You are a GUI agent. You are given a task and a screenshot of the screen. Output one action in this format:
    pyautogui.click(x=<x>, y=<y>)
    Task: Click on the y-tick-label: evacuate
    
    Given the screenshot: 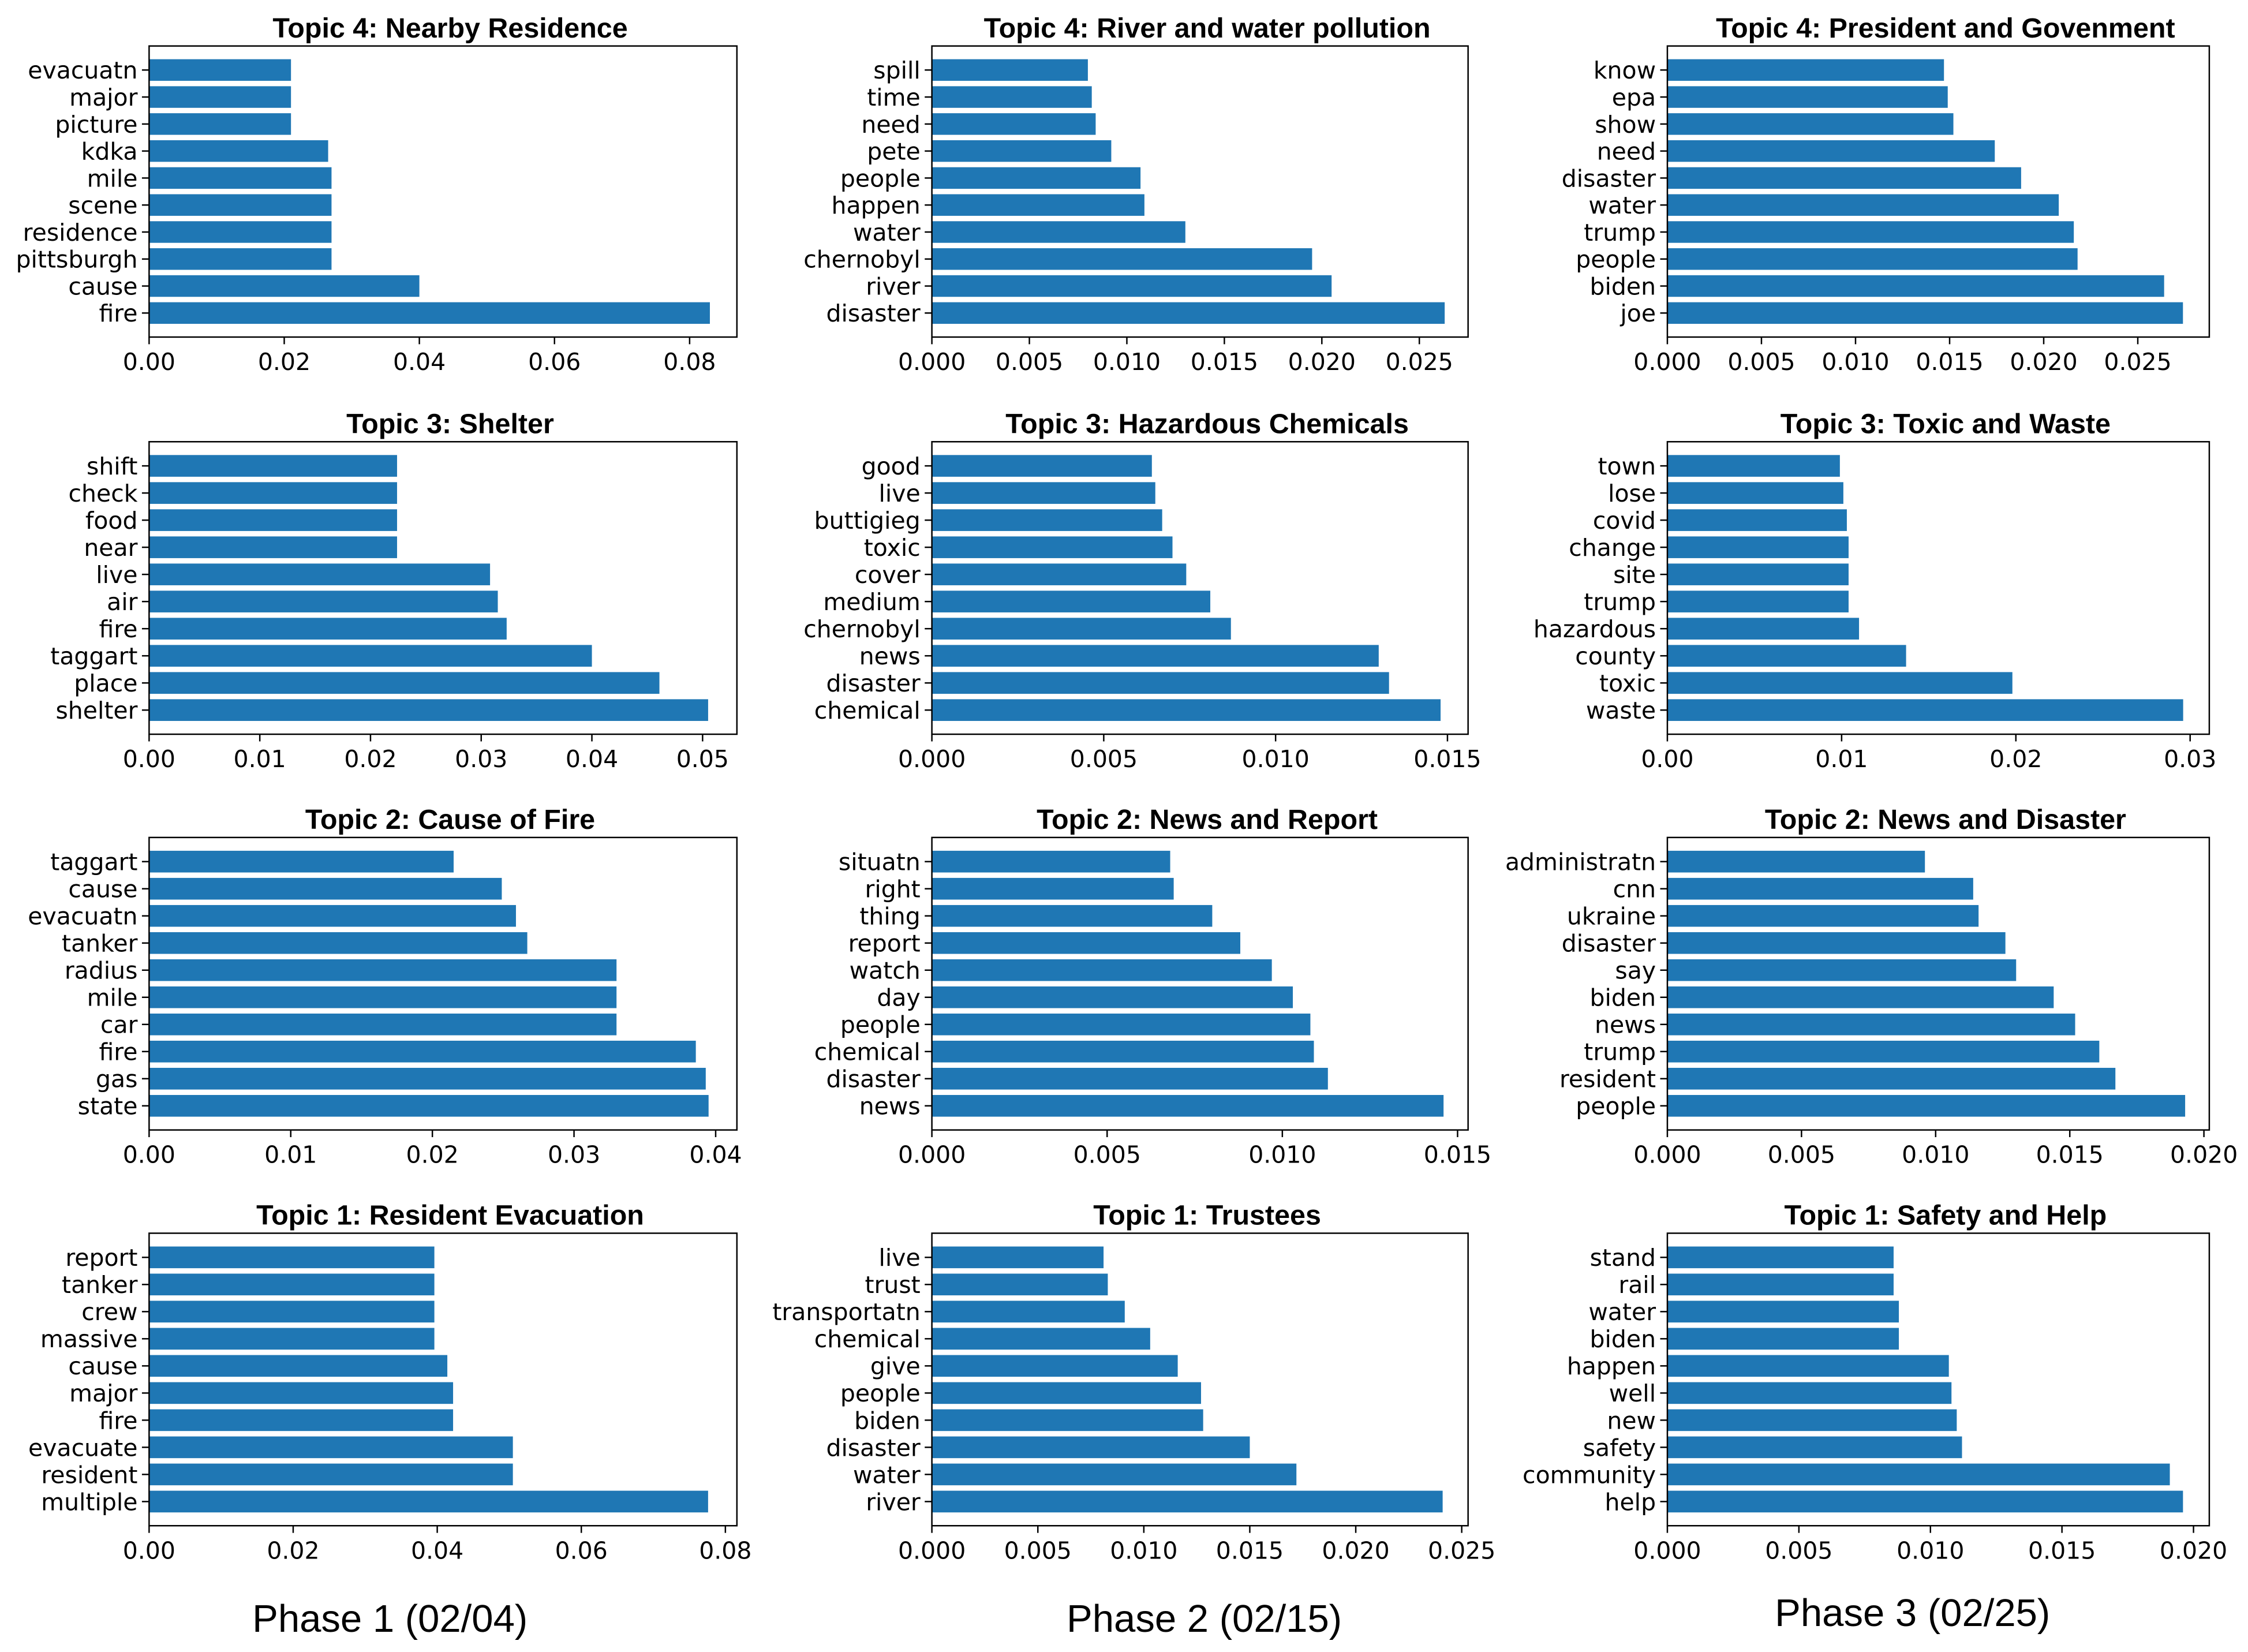 What is the action you would take?
    pyautogui.click(x=82, y=1448)
    